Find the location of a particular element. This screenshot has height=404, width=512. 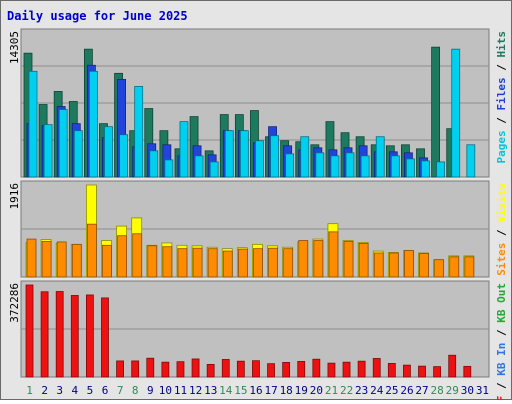

x-tick-label: 3 is located at coordinates (59, 390).